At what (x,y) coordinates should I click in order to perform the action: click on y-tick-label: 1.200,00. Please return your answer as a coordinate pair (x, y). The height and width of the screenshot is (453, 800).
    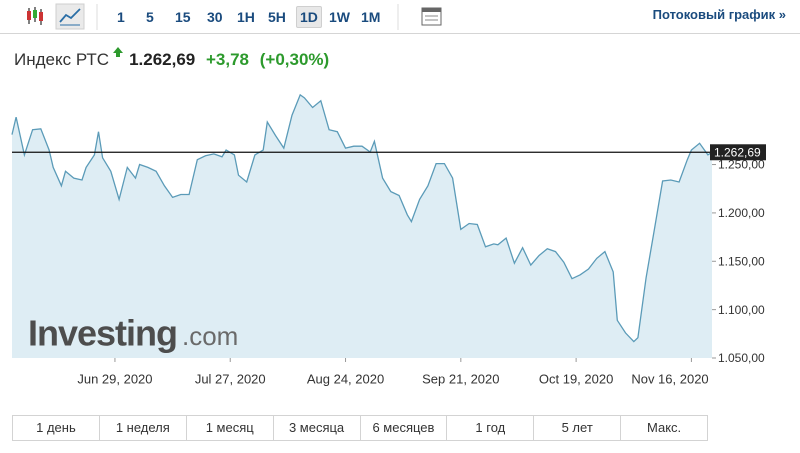
    Looking at the image, I should click on (741, 213).